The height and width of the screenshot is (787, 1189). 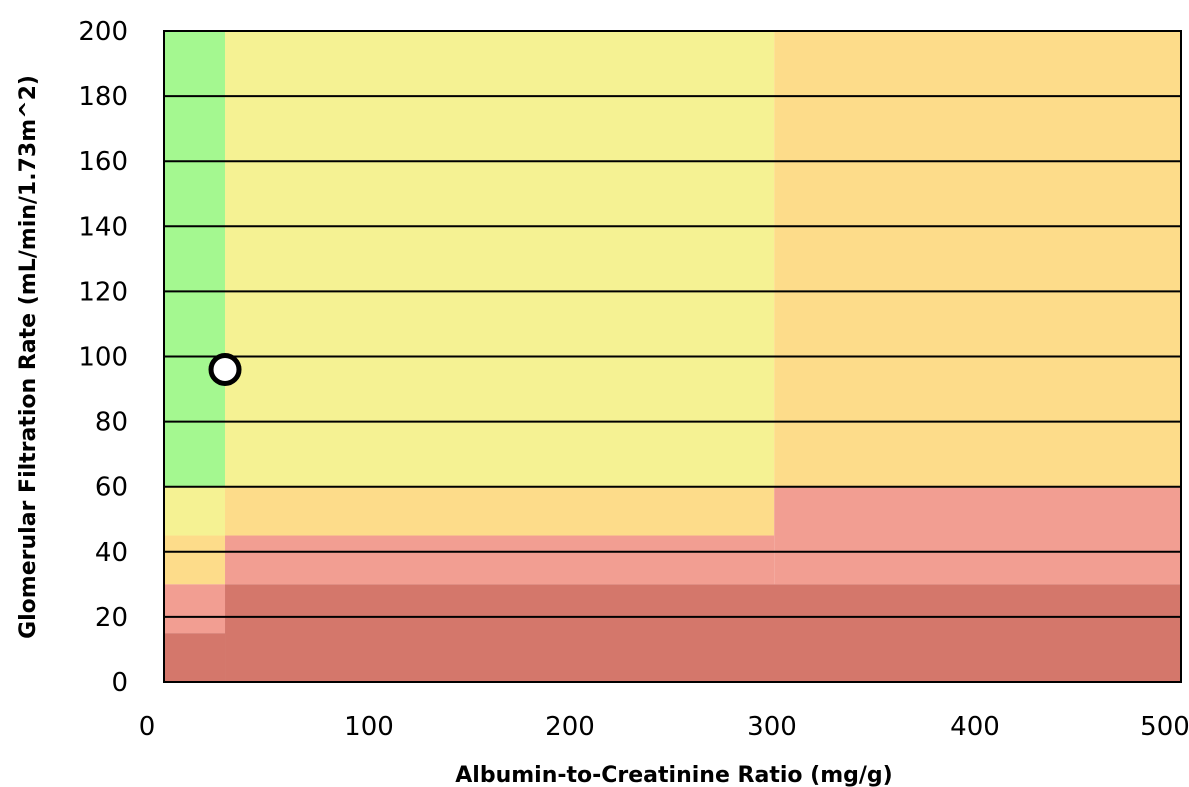 I want to click on x-tick-label: 400, so click(x=975, y=727).